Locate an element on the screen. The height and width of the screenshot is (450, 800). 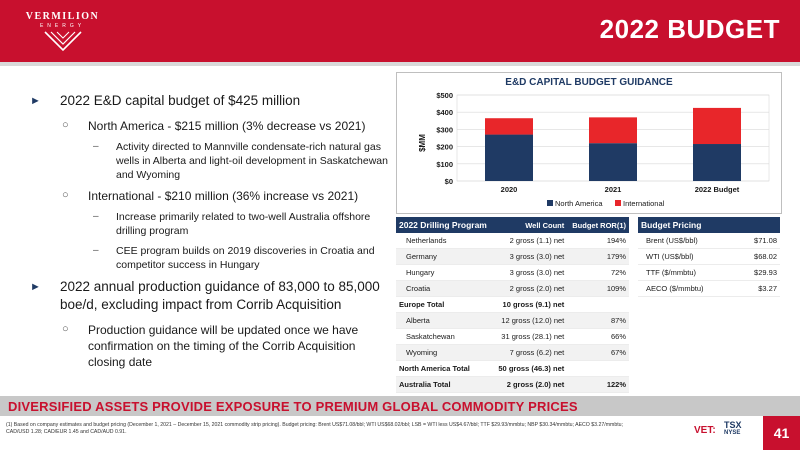
table-row: Europe Total 10 gross (9.1) net is located at coordinates (512, 304).